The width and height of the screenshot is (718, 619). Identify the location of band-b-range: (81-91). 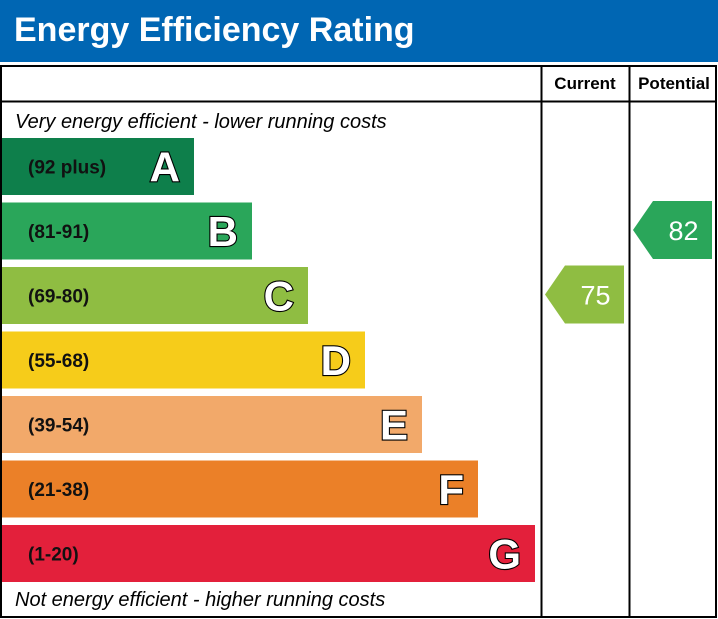
(58, 232).